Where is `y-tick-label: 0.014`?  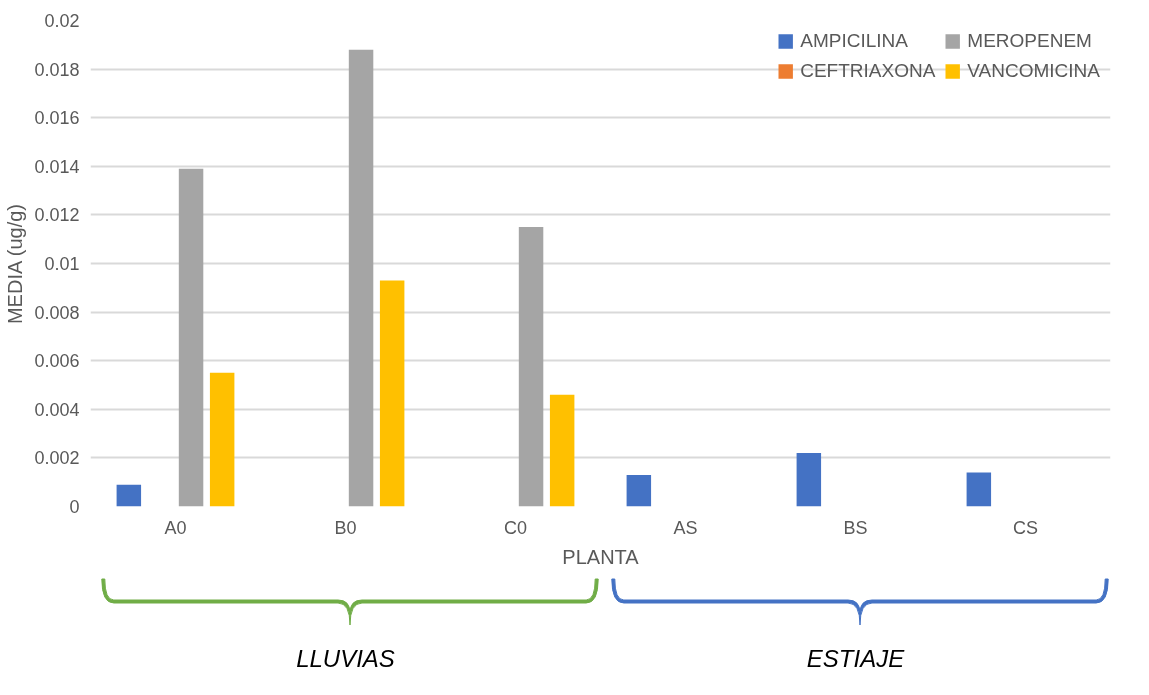
y-tick-label: 0.014 is located at coordinates (57, 166).